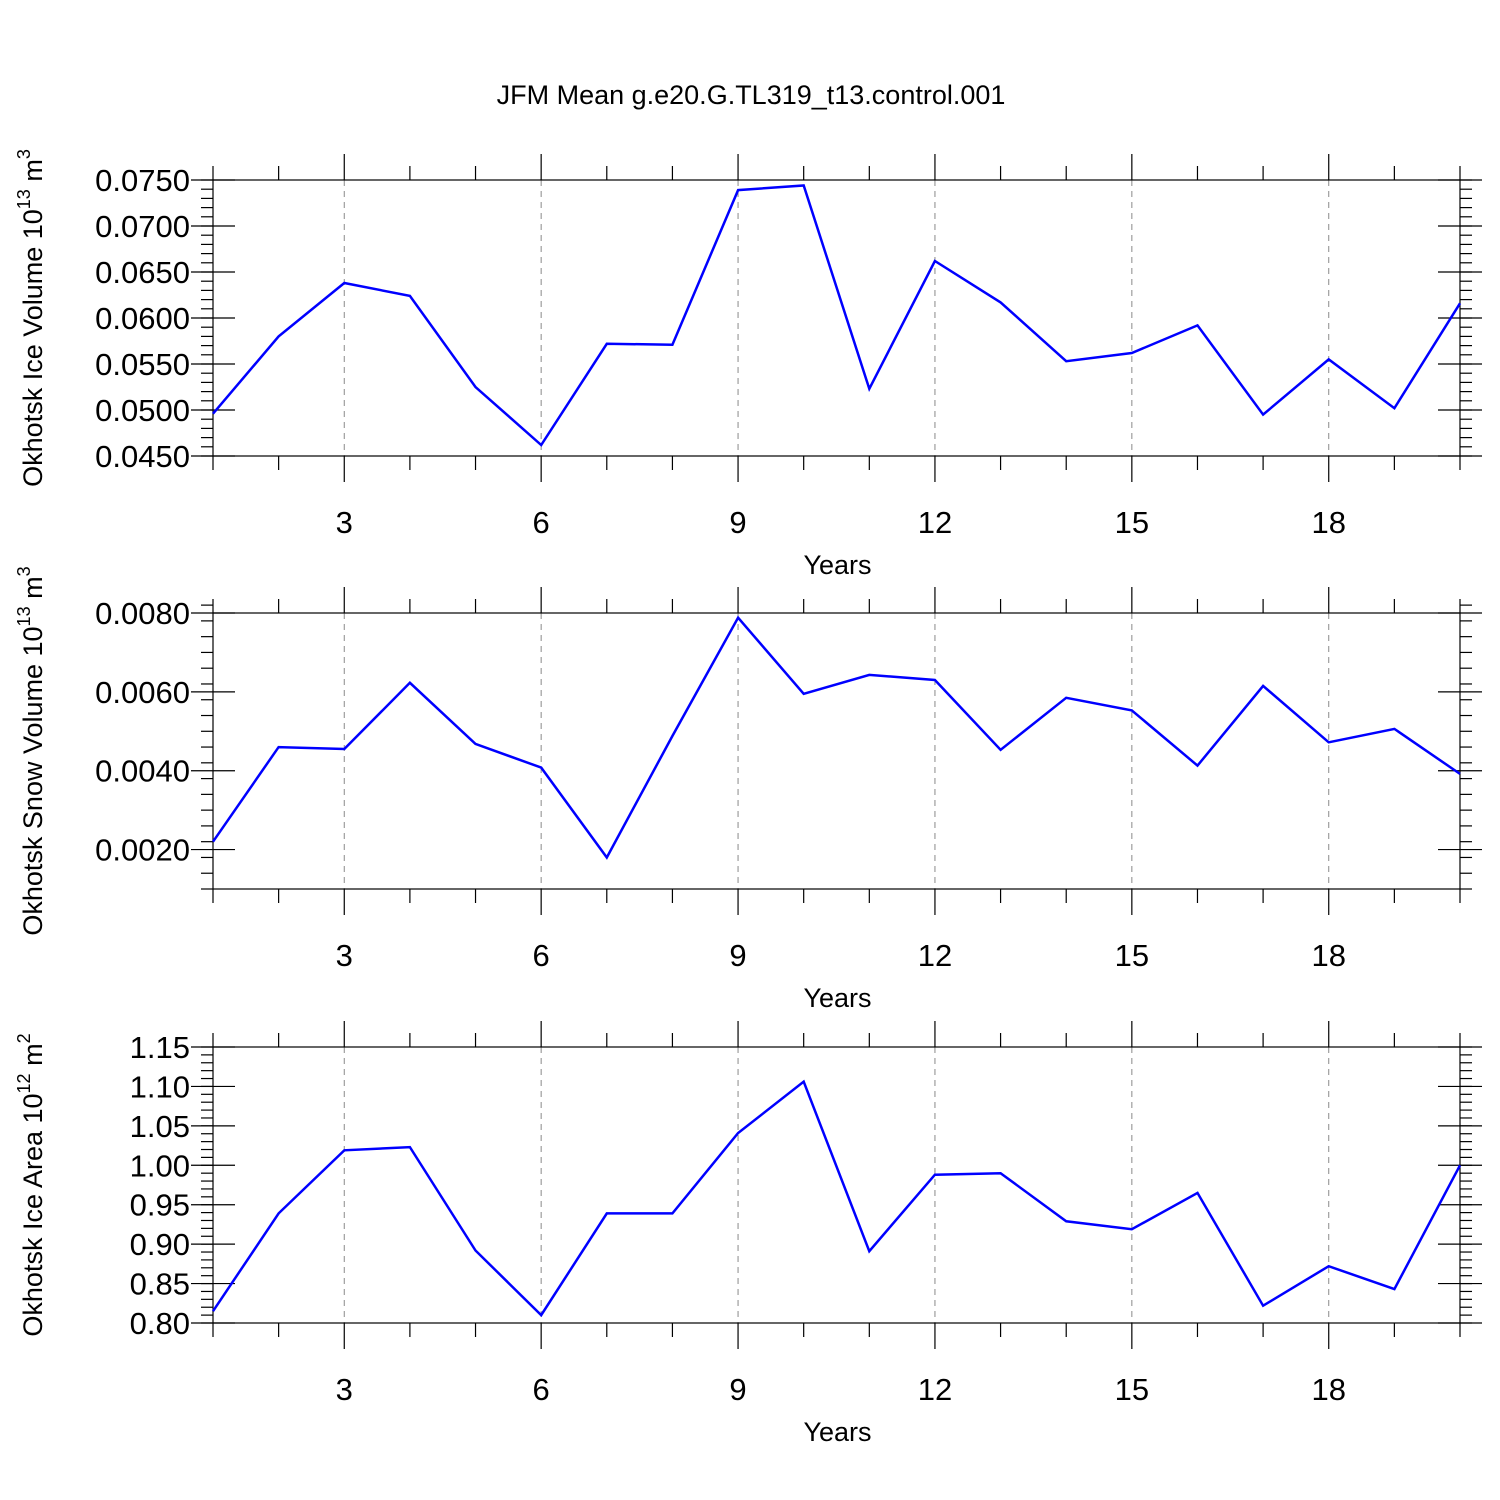 This screenshot has height=1500, width=1500. Describe the element at coordinates (160, 1205) in the screenshot. I see `y-tick-label: 0.95` at that location.